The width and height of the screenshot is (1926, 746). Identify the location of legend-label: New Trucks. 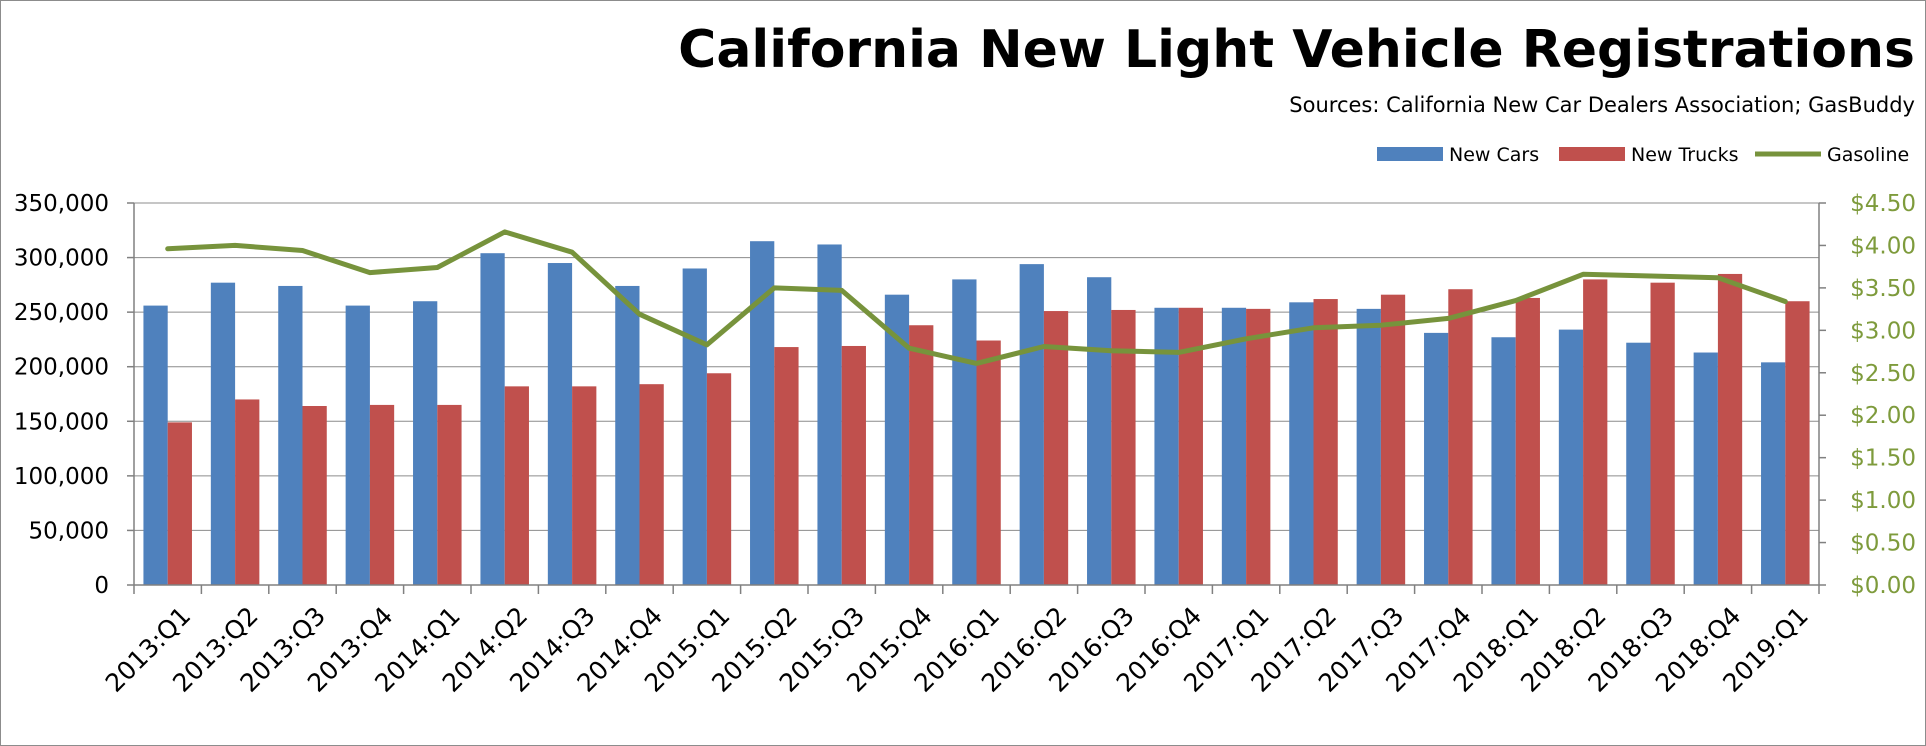
(1685, 155).